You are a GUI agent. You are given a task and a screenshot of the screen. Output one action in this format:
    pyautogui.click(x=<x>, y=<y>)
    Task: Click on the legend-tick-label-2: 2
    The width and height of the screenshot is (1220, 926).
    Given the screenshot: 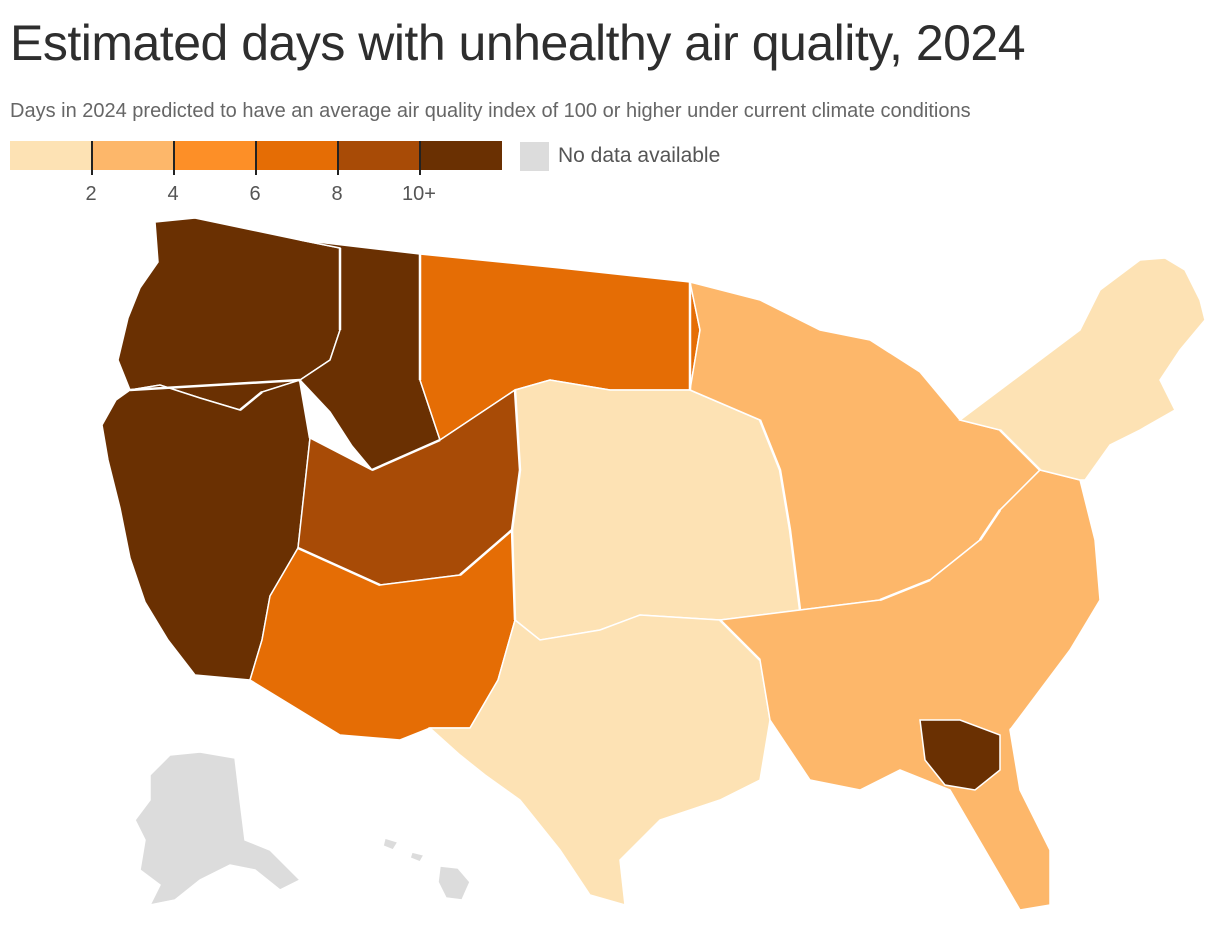 What is the action you would take?
    pyautogui.click(x=91, y=194)
    